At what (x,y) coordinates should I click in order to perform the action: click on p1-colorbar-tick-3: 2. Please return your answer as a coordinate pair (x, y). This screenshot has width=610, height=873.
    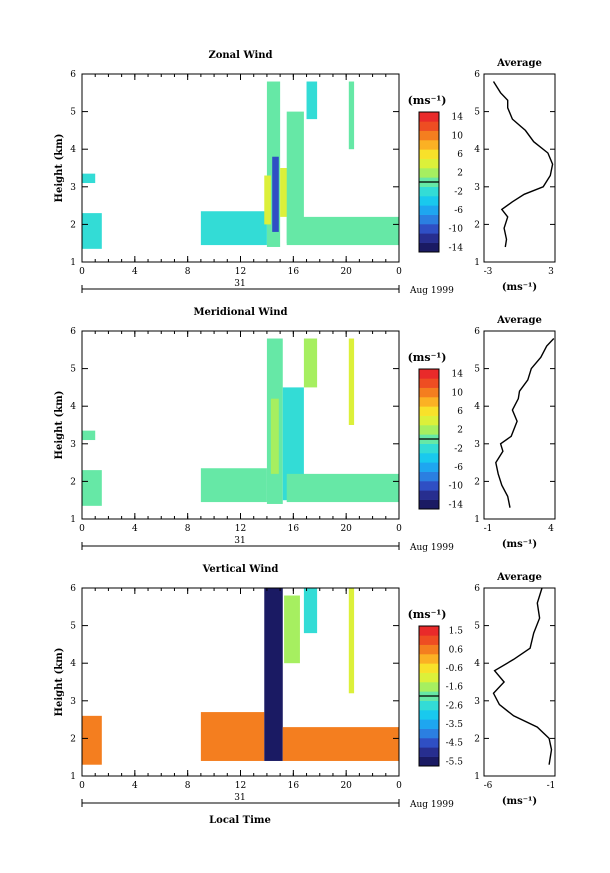
    Looking at the image, I should click on (460, 431).